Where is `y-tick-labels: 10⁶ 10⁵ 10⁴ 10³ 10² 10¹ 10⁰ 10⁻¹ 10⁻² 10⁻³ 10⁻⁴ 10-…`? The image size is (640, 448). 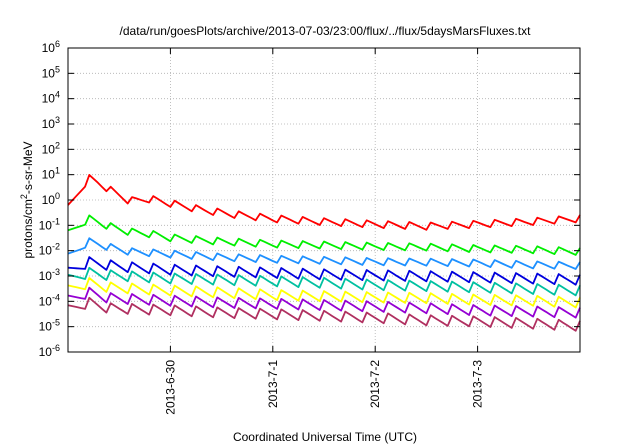
y-tick-labels: 10⁶ 10⁵ 10⁴ 10³ 10² 10¹ 10⁰ 10⁻¹ 10⁻² 10⁻³ 10⁻⁴ 10-… is located at coordinates (49, 199).